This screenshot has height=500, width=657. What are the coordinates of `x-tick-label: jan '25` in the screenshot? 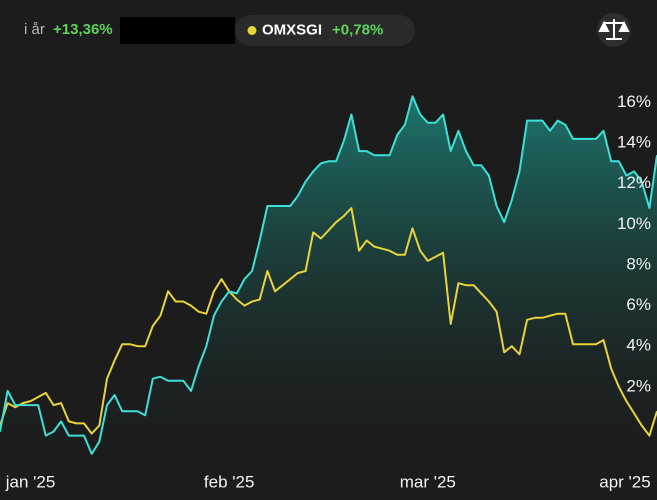 It's located at (30, 481).